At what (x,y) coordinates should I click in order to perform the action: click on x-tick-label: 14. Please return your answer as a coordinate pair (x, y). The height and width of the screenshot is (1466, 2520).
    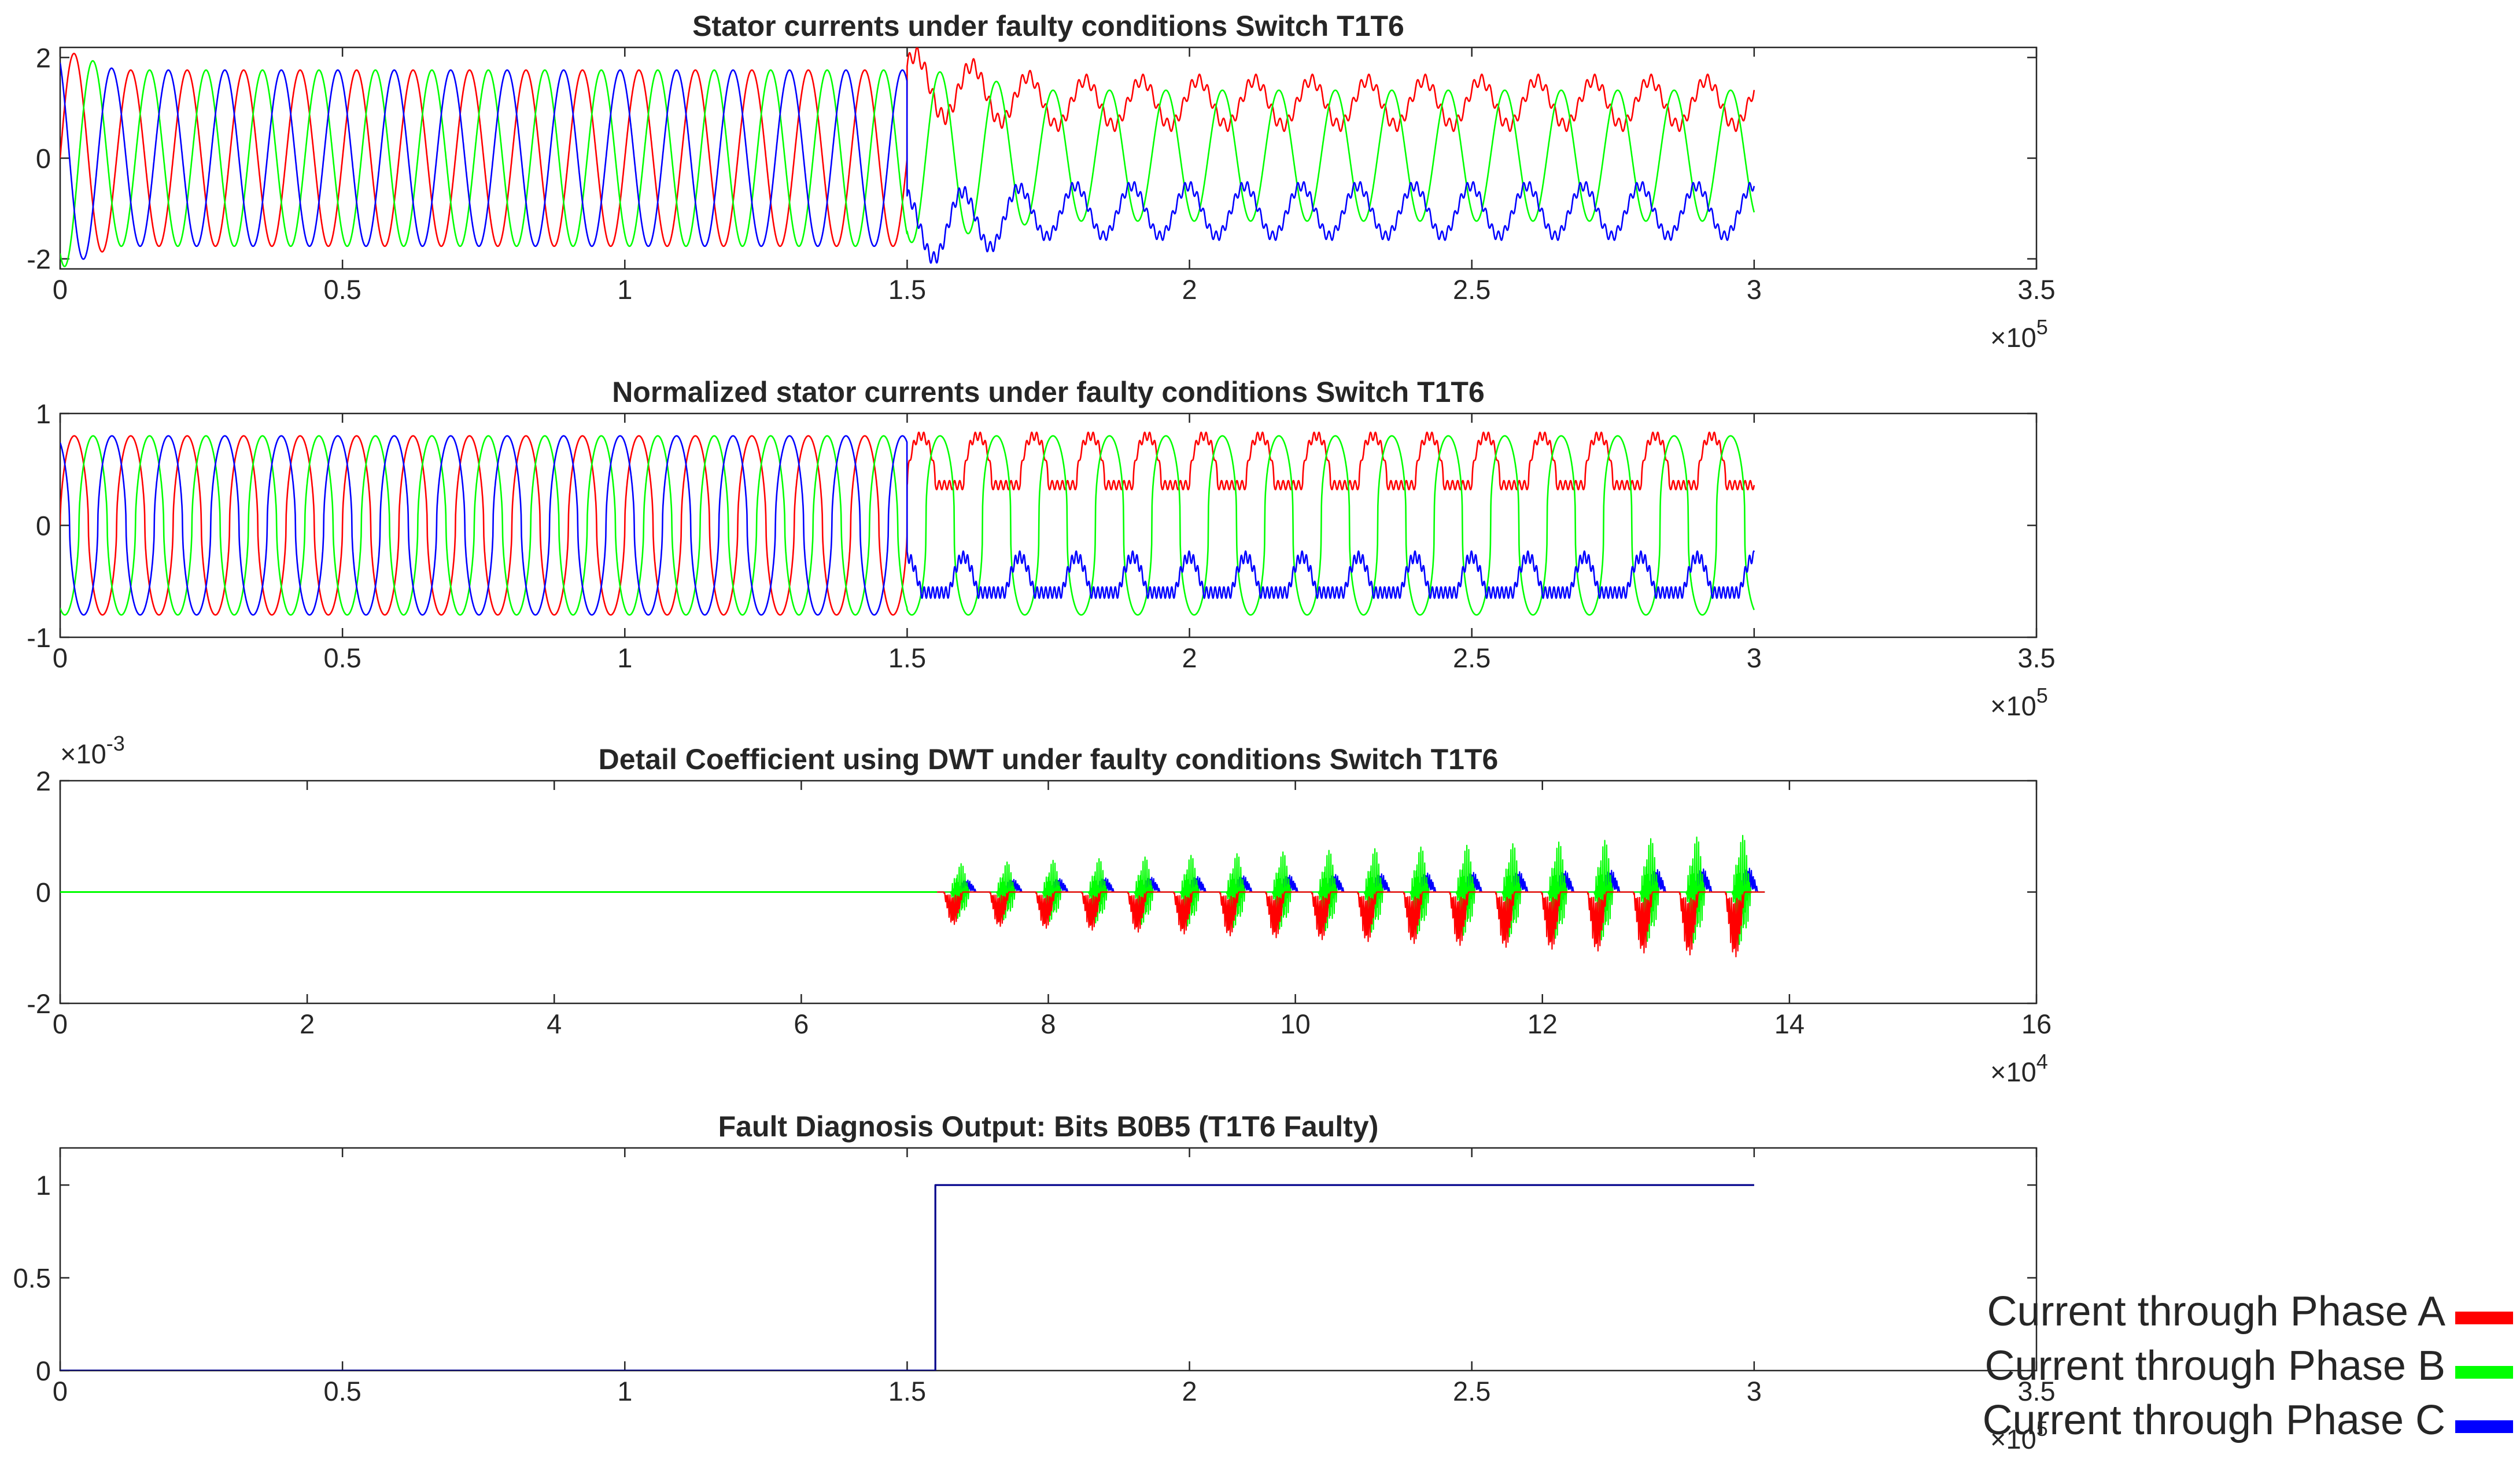
    Looking at the image, I should click on (1790, 1024).